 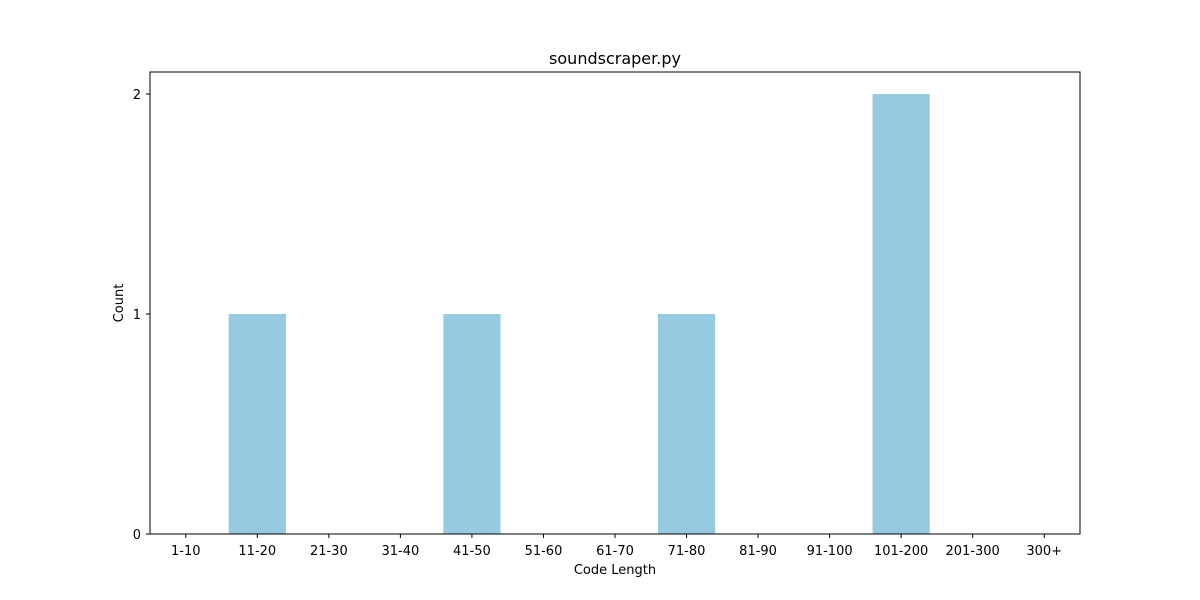 What do you see at coordinates (400, 551) in the screenshot?
I see `x-tick-label: 31-40` at bounding box center [400, 551].